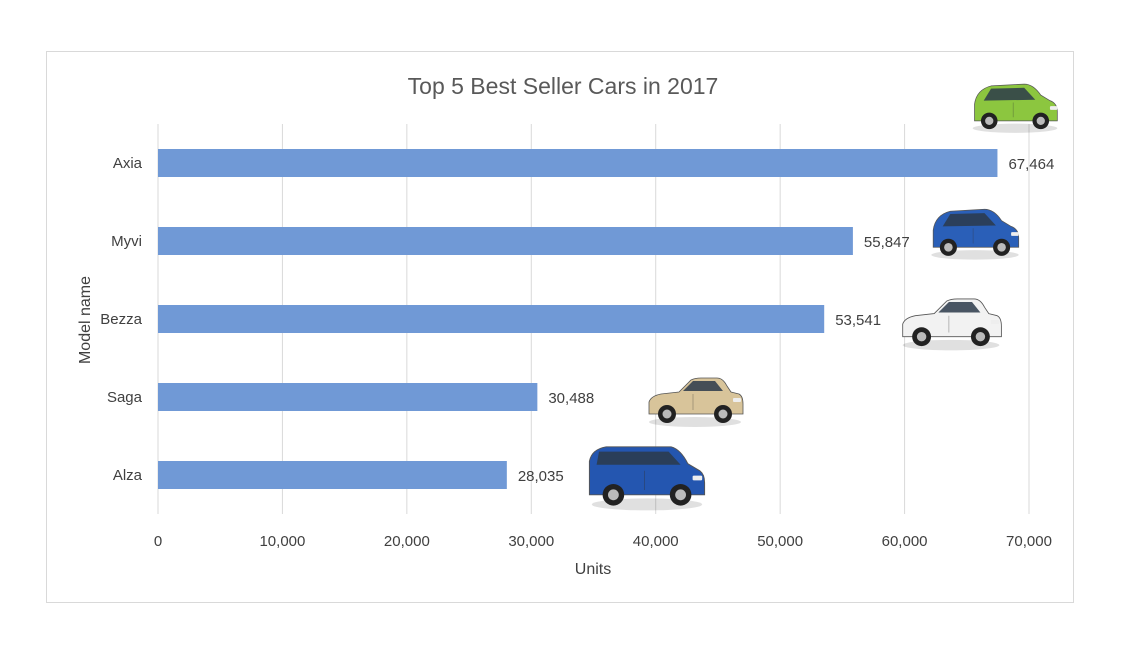 This screenshot has height=646, width=1139. I want to click on category-label: Bezza, so click(121, 319).